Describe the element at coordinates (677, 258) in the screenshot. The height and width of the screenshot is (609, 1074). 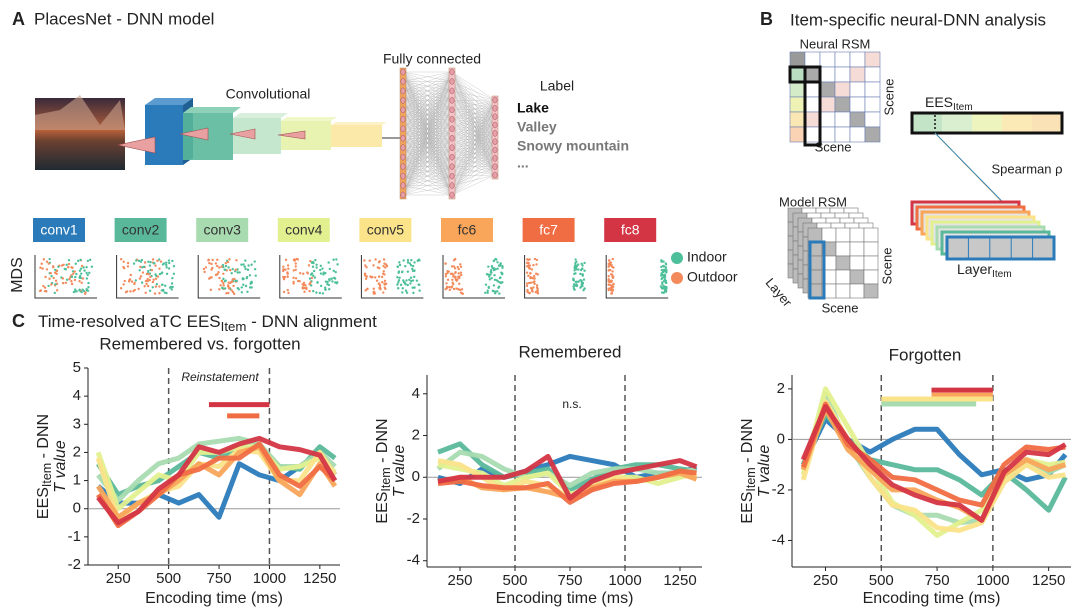
I see `legend-swatch` at that location.